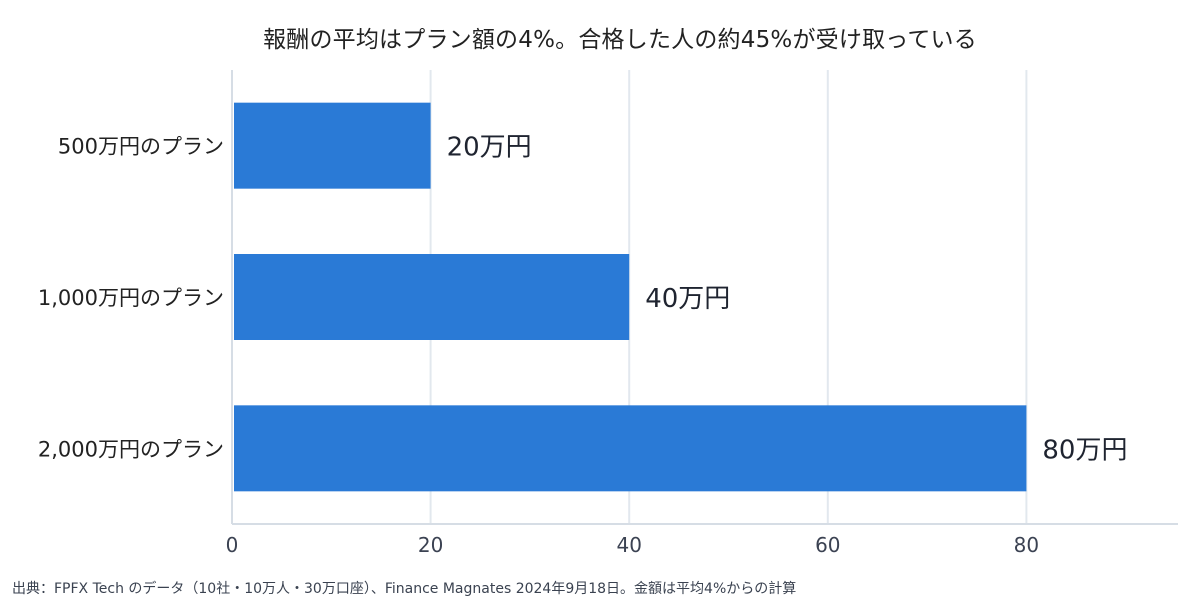 The width and height of the screenshot is (1200, 600). Describe the element at coordinates (628, 545) in the screenshot. I see `x-tick-label: 40` at that location.